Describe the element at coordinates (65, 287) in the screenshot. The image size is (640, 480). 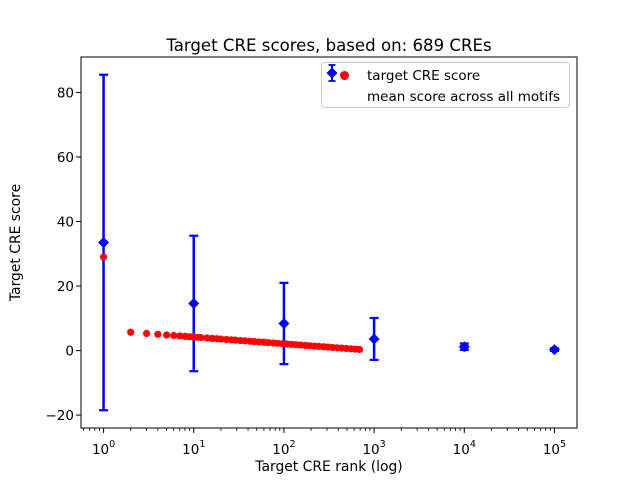
I see `y-tick-label: 20` at that location.